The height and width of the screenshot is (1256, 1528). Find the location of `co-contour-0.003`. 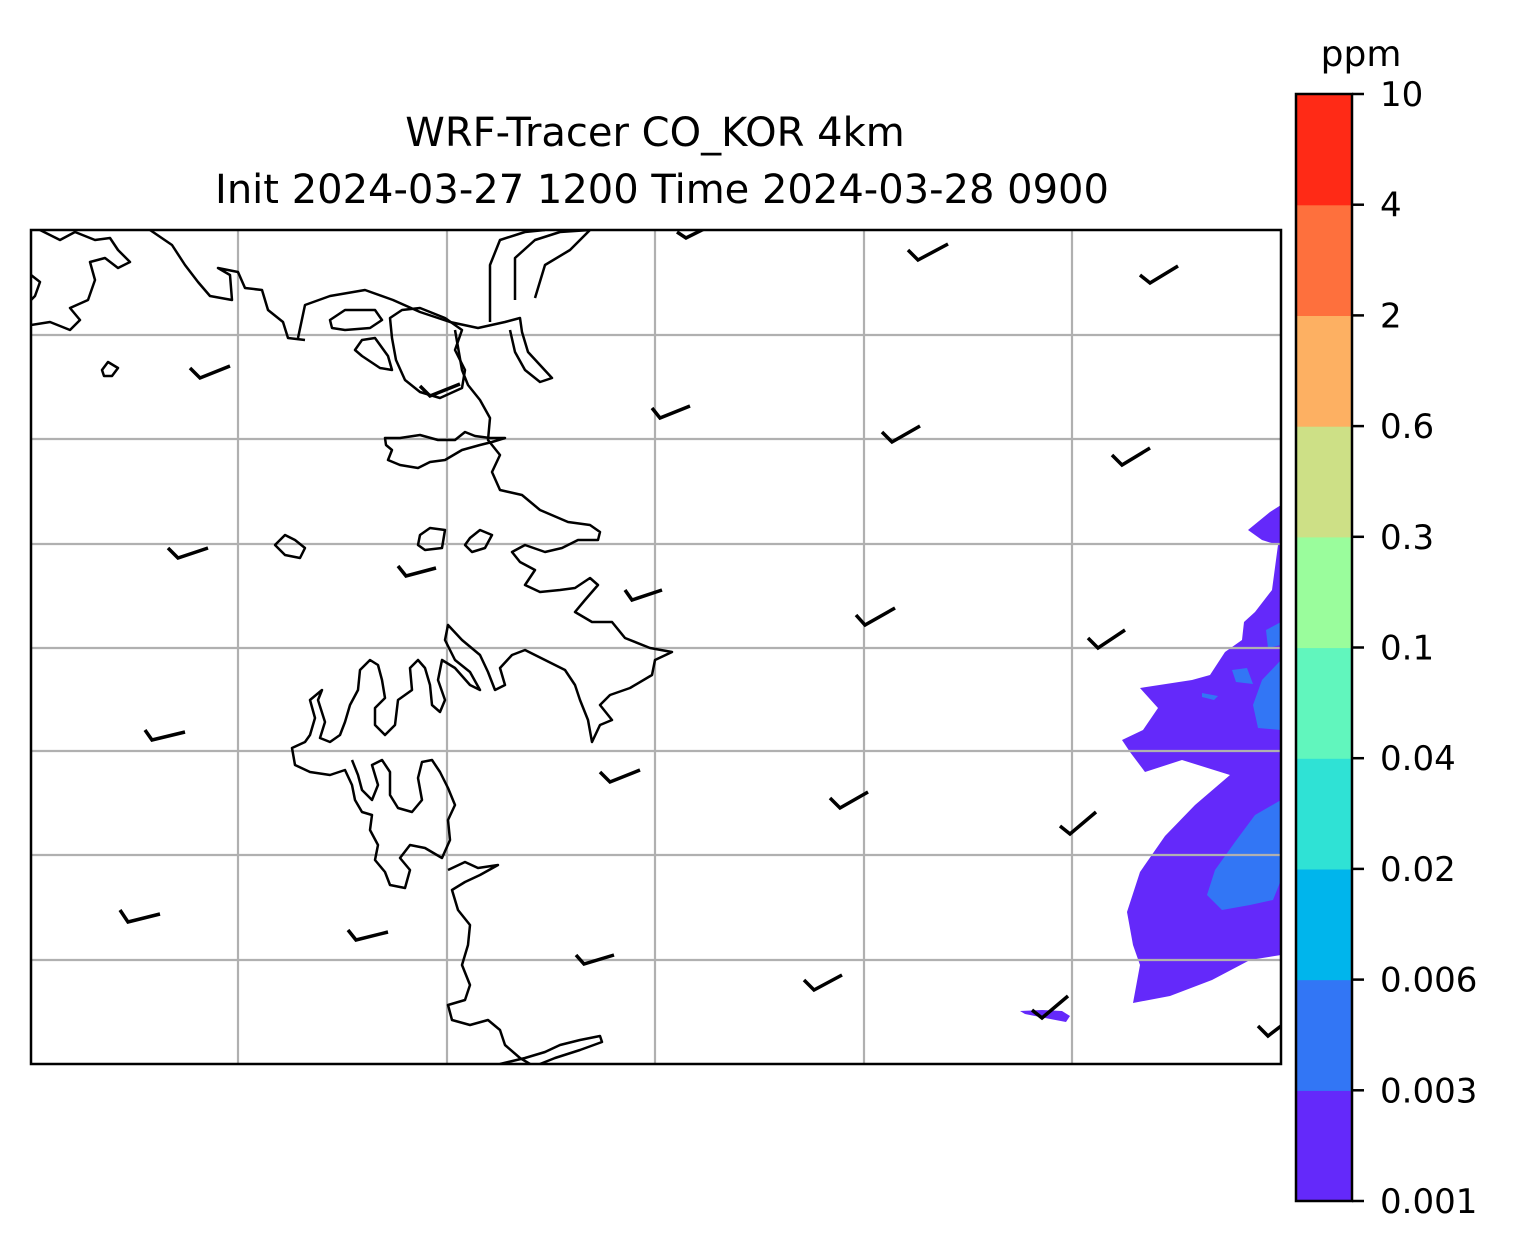

co-contour-0.003 is located at coordinates (1241, 766).